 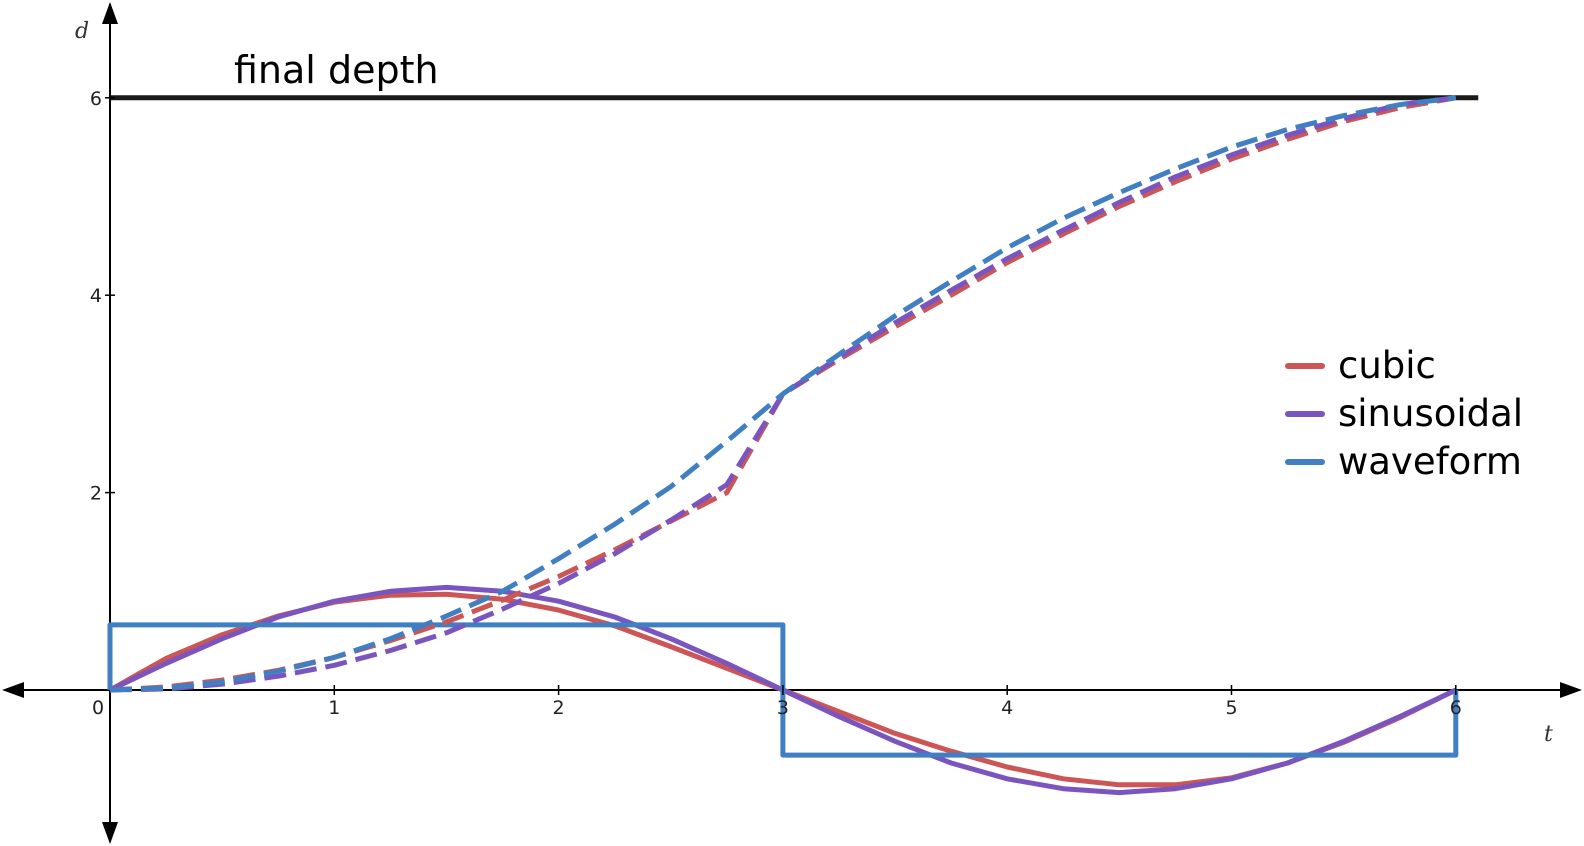 What do you see at coordinates (1571, 690) in the screenshot?
I see `x-axis-right-arrow` at bounding box center [1571, 690].